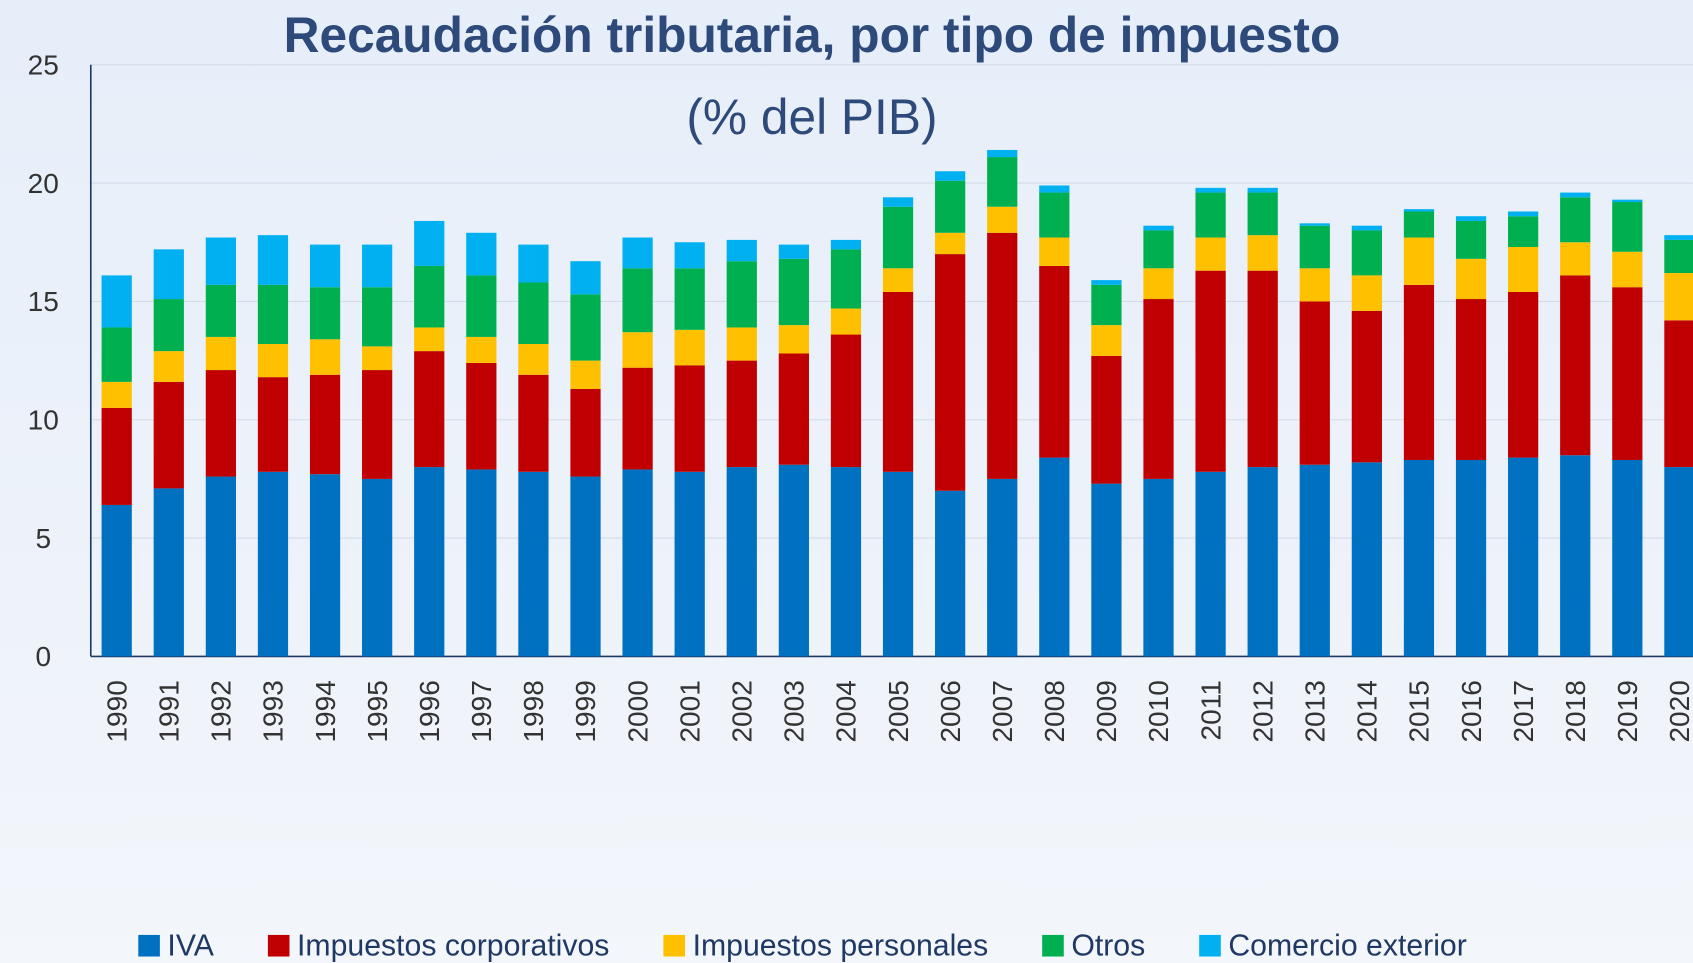 This screenshot has width=1693, height=963. I want to click on legend-label: IVA, so click(190, 945).